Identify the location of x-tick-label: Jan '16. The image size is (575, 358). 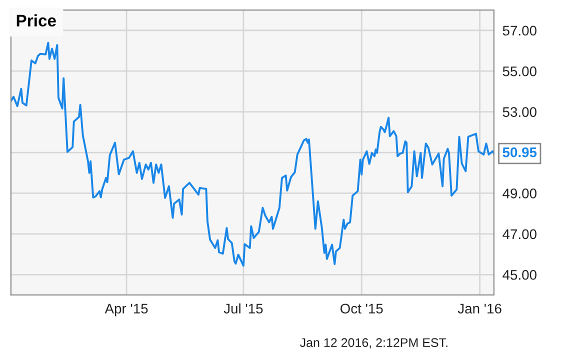
(480, 309).